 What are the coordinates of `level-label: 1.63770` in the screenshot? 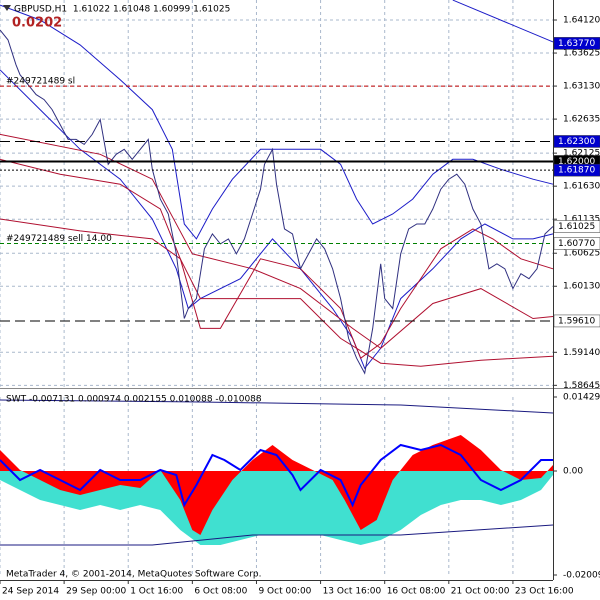 It's located at (576, 44).